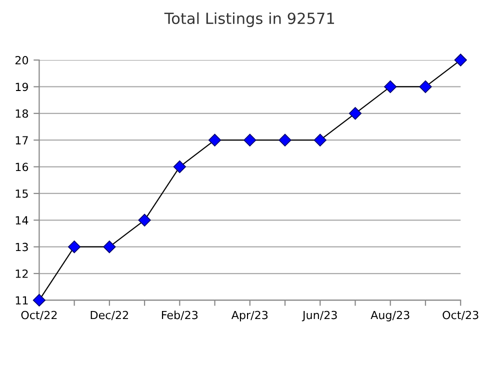 The height and width of the screenshot is (380, 490). I want to click on y-tick-label: 15, so click(22, 194).